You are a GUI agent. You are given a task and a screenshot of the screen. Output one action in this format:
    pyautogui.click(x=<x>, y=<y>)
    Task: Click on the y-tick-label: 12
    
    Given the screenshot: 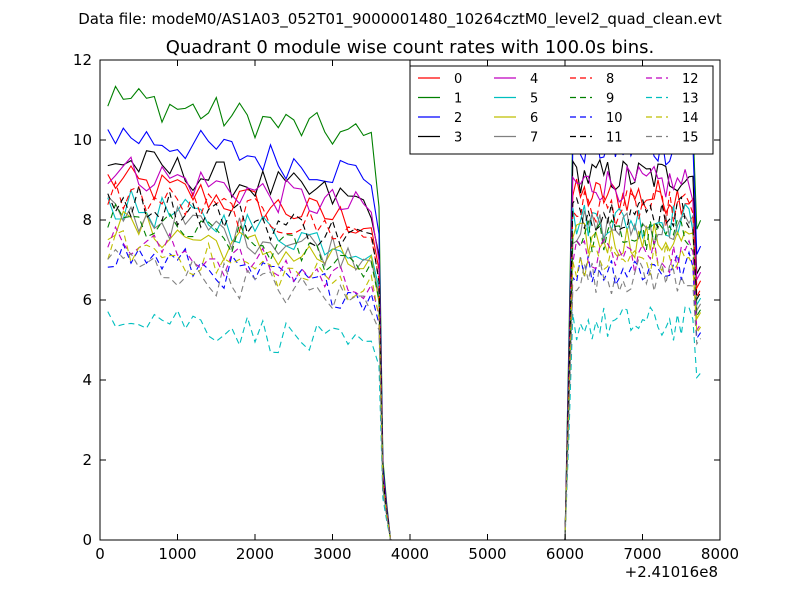 What is the action you would take?
    pyautogui.click(x=82, y=60)
    